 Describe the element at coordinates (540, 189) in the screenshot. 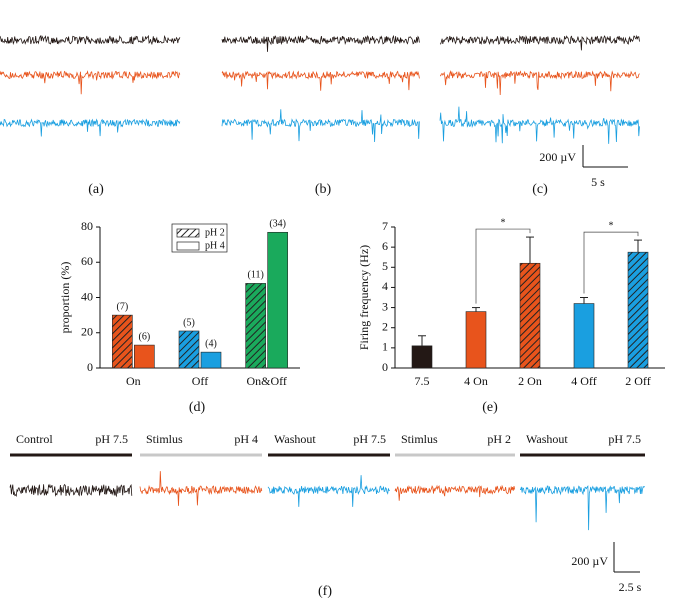

I see `panel-label: (c)` at that location.